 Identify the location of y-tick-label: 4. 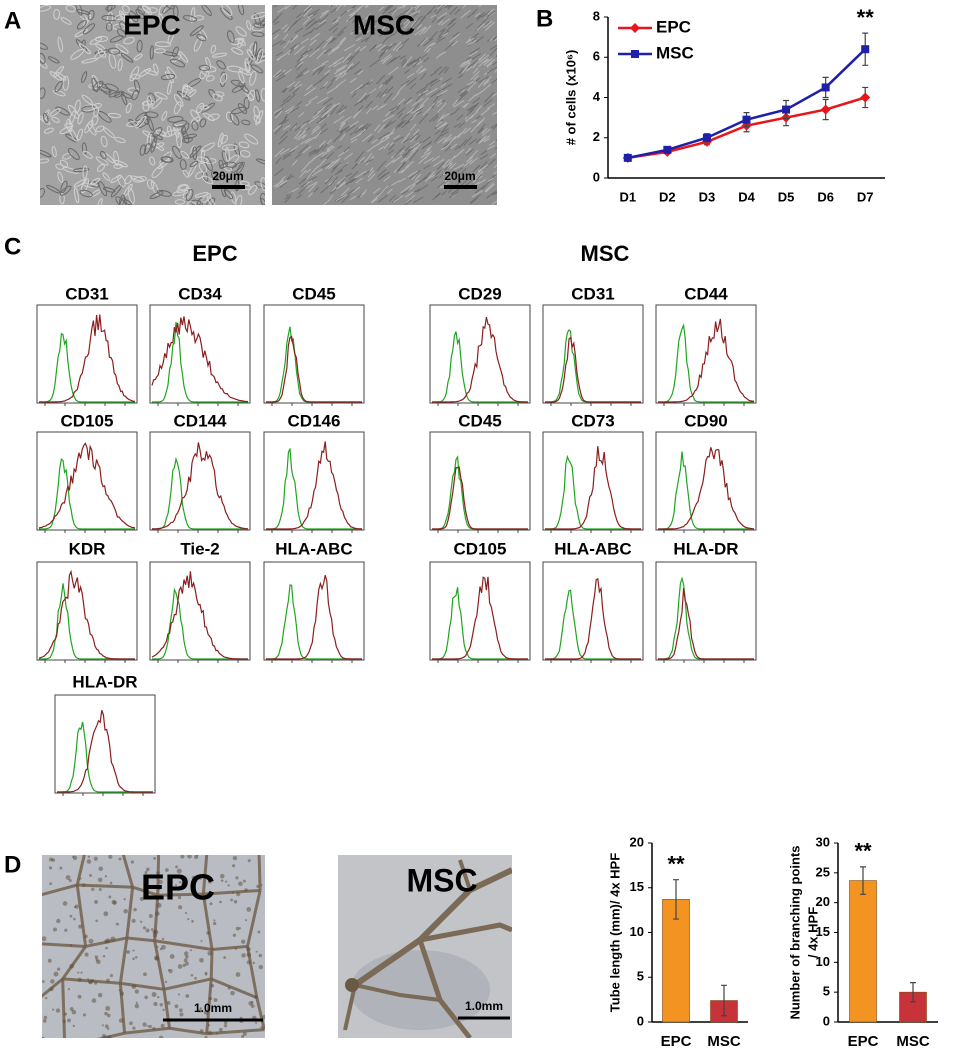
(597, 96).